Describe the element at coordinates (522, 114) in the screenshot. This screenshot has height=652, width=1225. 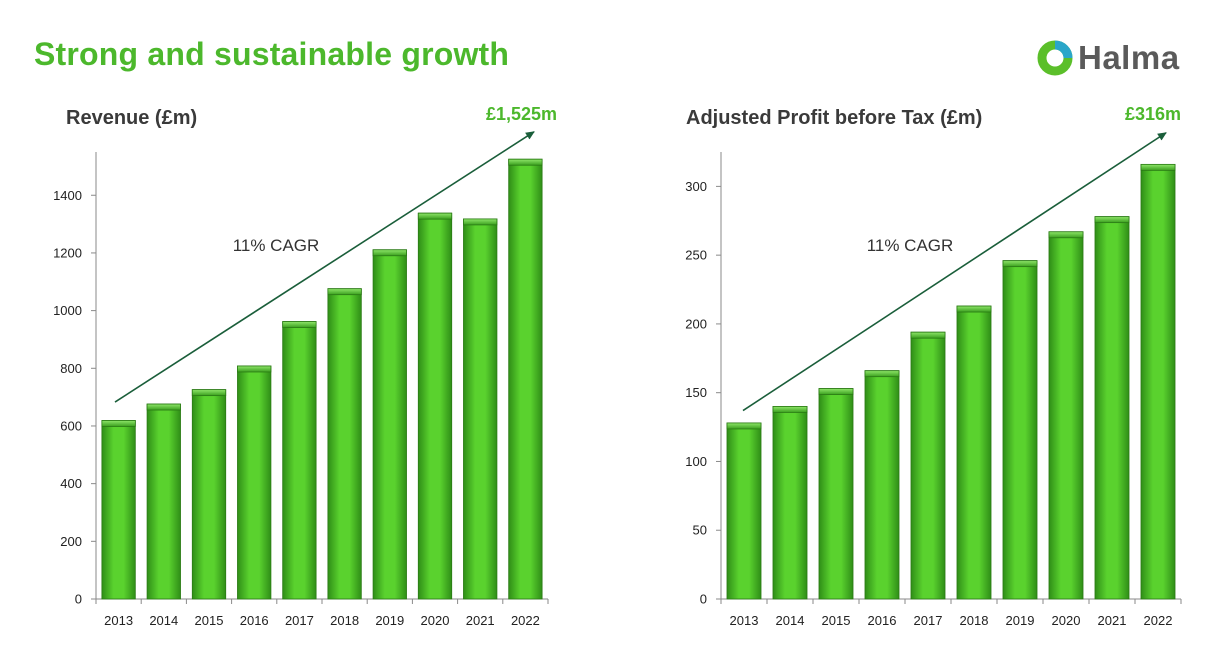
I see `revenue-end-label: £1,525m` at that location.